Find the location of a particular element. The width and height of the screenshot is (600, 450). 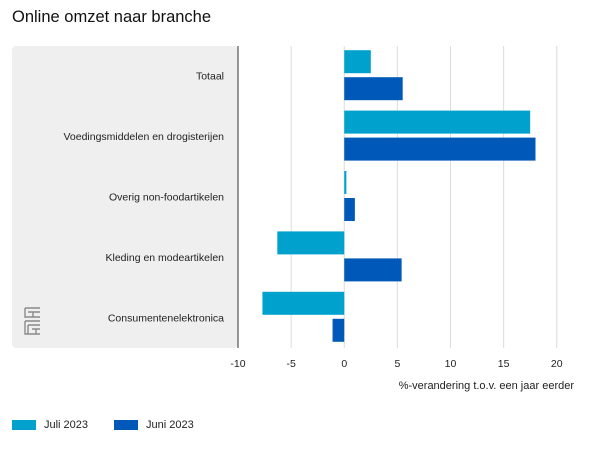

legend-label-juni: Juni 2023 is located at coordinates (170, 425).